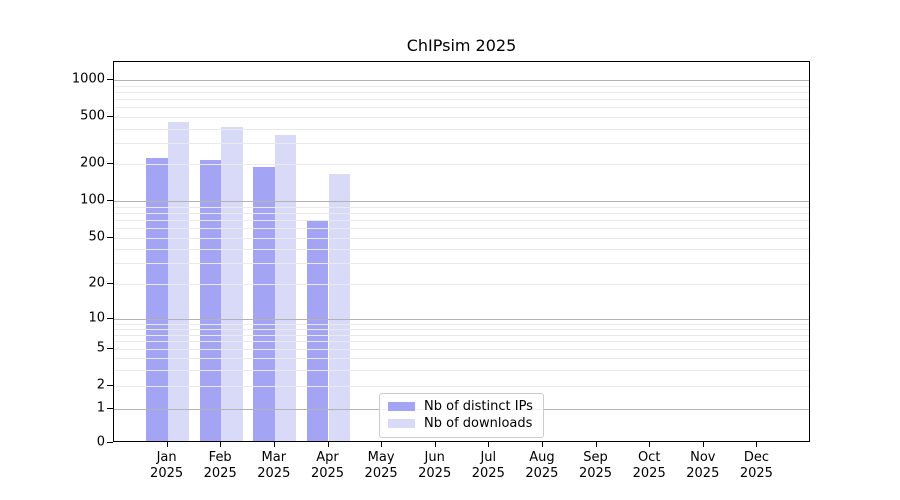 Image resolution: width=900 pixels, height=500 pixels. Describe the element at coordinates (100, 407) in the screenshot. I see `y-tick-label-1: 1` at that location.